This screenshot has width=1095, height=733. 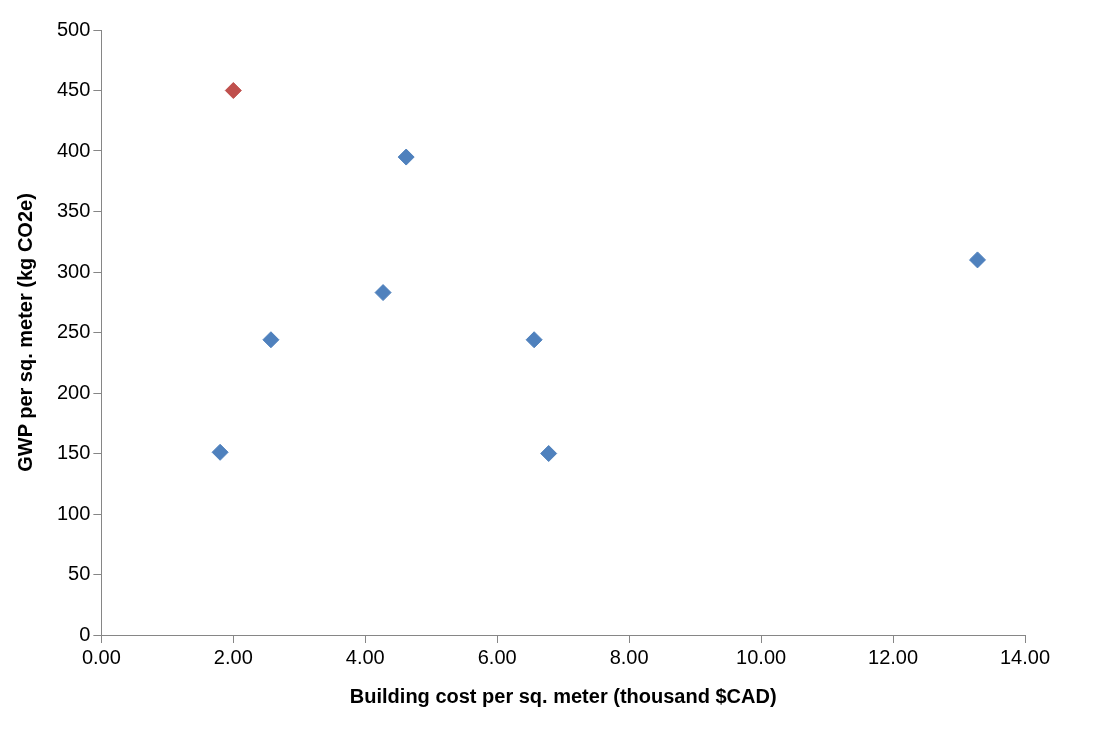 What do you see at coordinates (233, 656) in the screenshot?
I see `x-tick-label: 2.00` at bounding box center [233, 656].